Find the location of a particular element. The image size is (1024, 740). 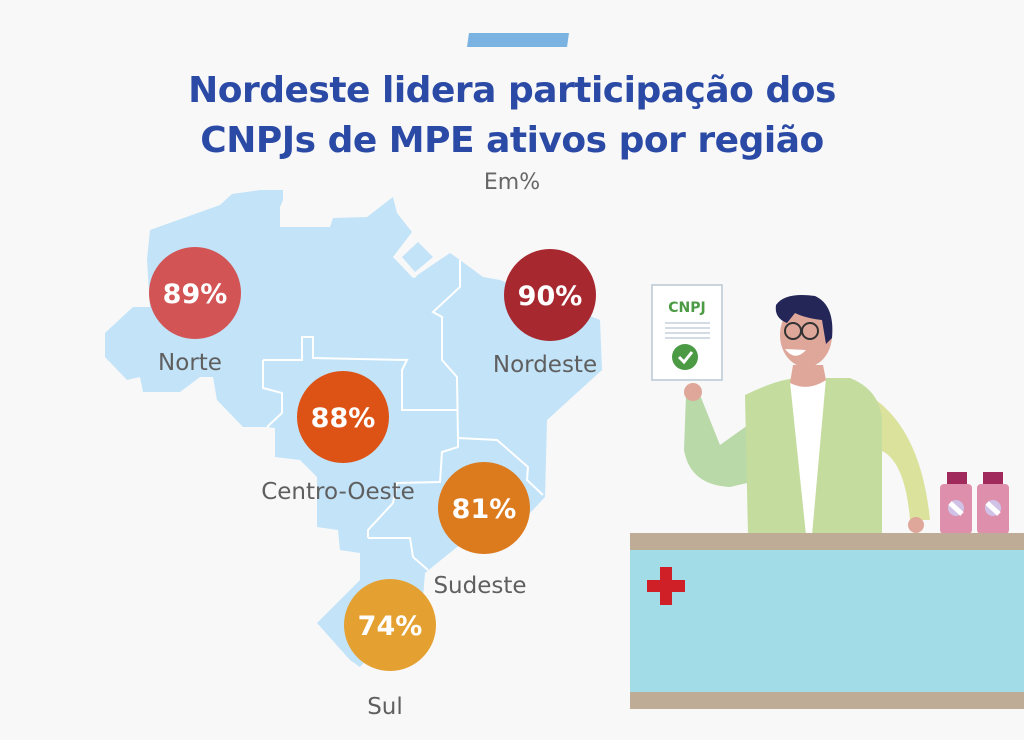

region-label-sul: Sul is located at coordinates (385, 707).